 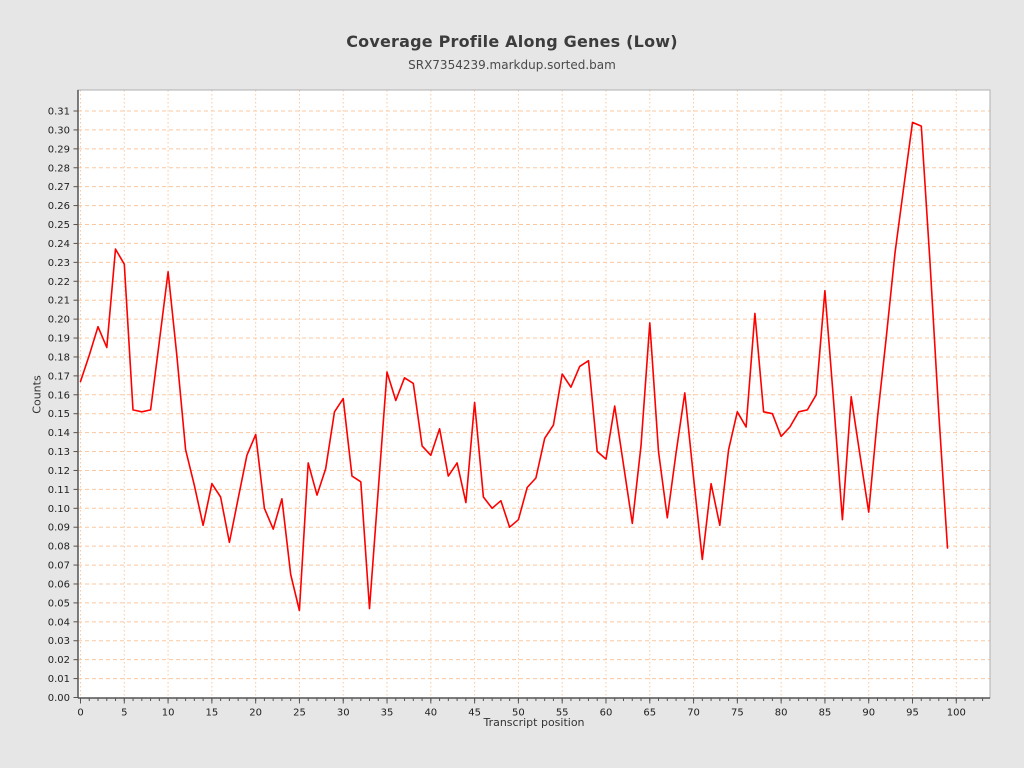 I want to click on svg-text: 65, so click(x=649, y=713).